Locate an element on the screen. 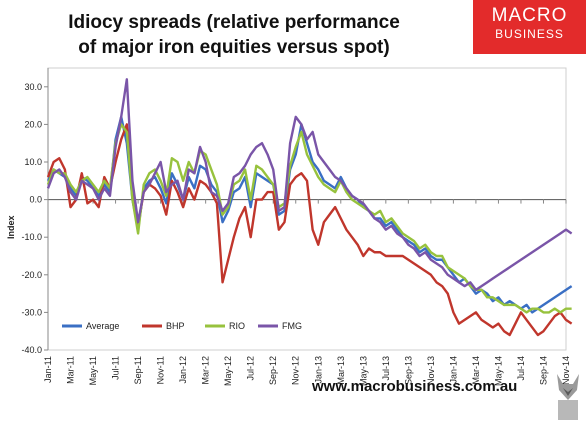 The height and width of the screenshot is (423, 586). x-tick-label: Mar-14 is located at coordinates (476, 370).